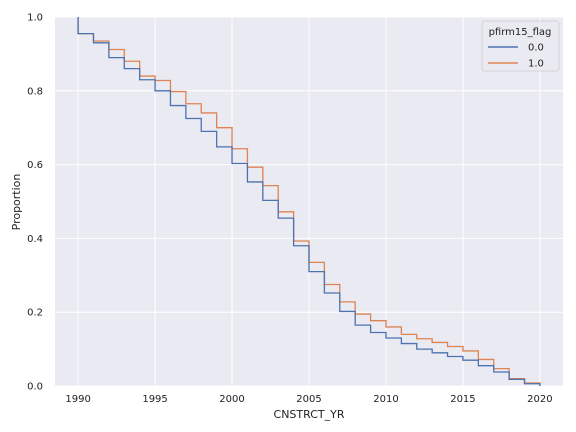  What do you see at coordinates (539, 399) in the screenshot?
I see `x-tick-label: 2020` at bounding box center [539, 399].